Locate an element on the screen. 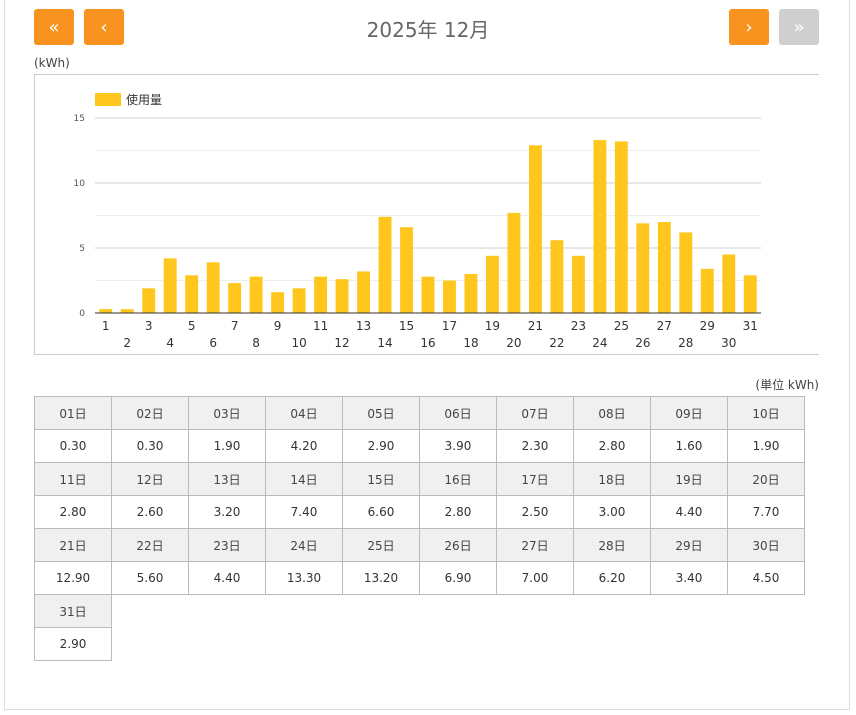  day-label-cell: 03日 is located at coordinates (227, 413).